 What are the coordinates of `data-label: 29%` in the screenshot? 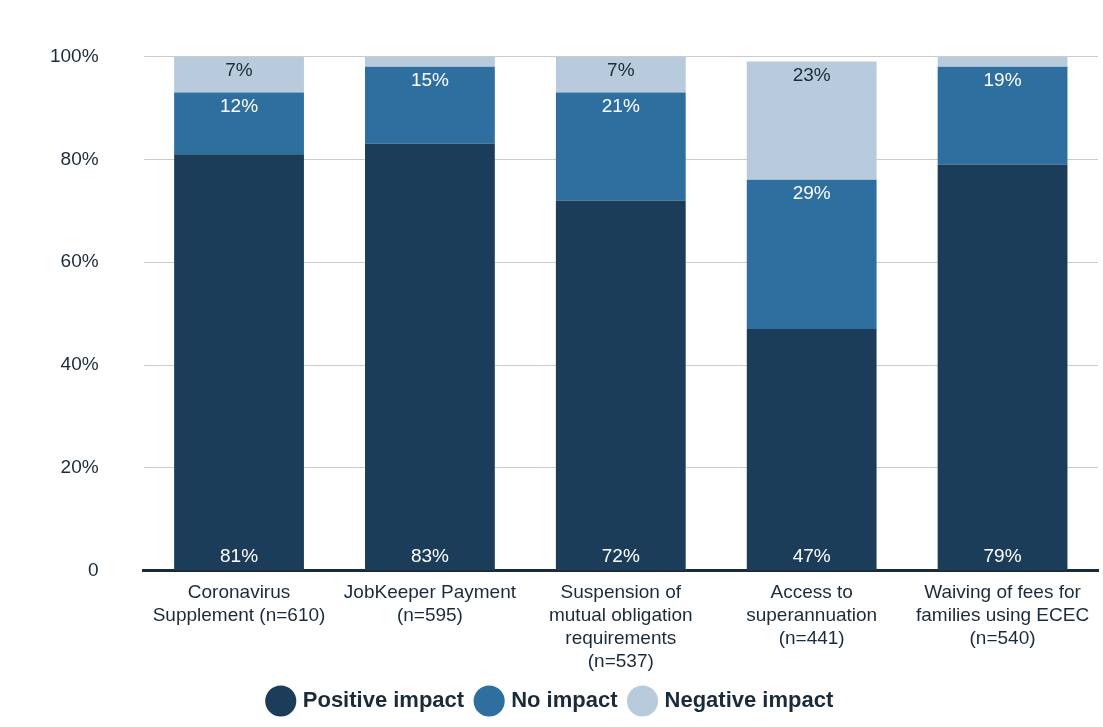 It's located at (811, 193).